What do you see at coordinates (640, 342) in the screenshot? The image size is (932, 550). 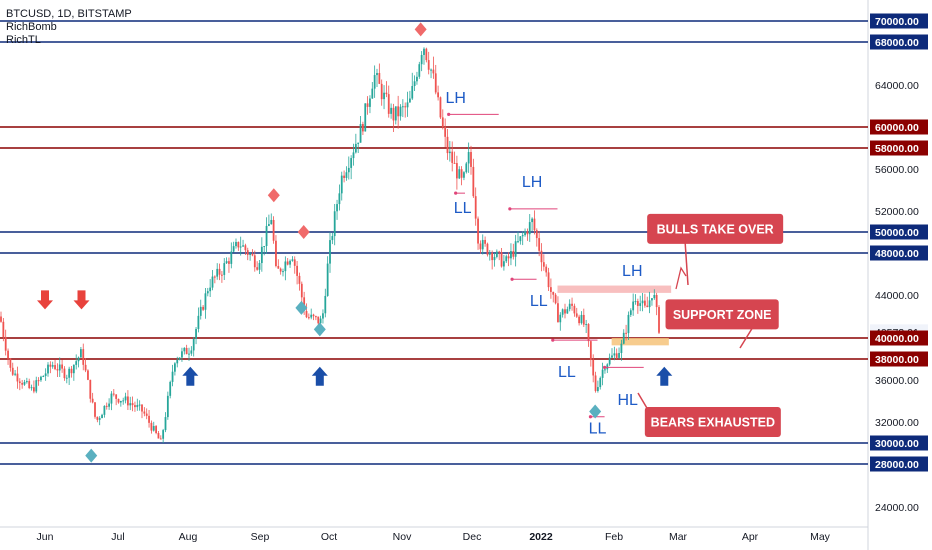 I see `support-zone` at bounding box center [640, 342].